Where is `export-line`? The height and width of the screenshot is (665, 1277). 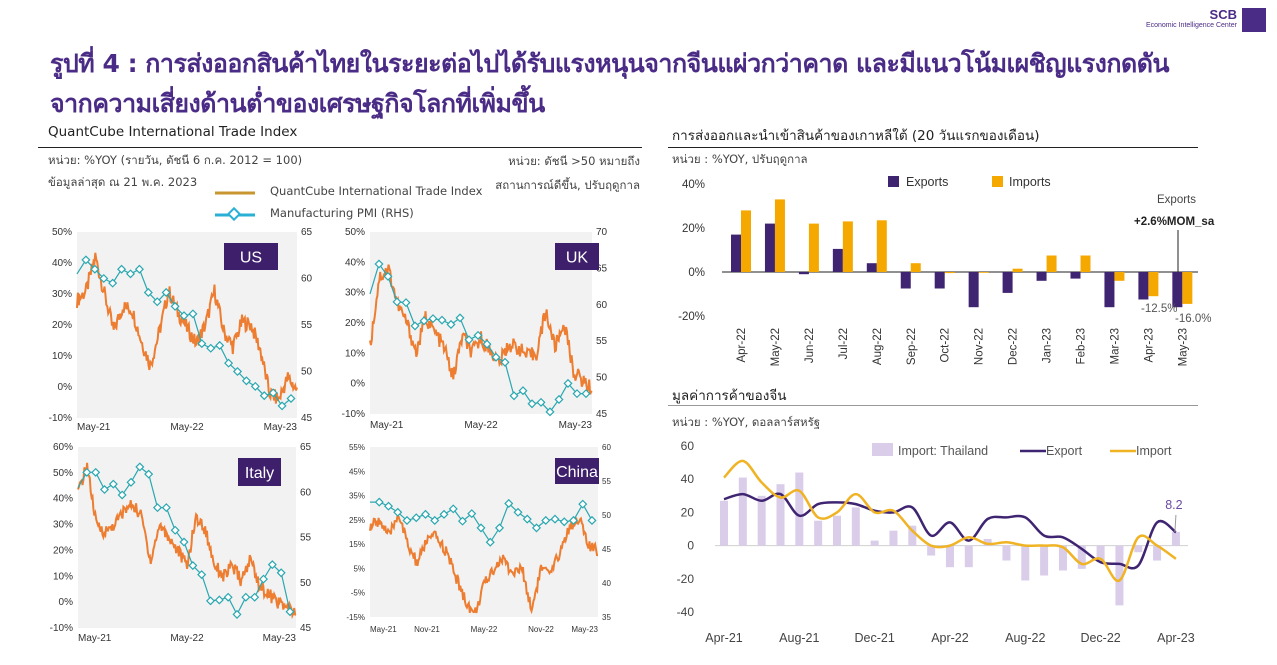 export-line is located at coordinates (950, 531).